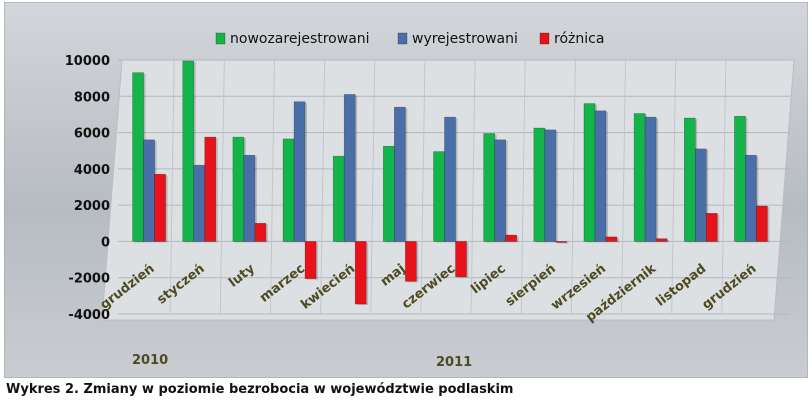  Describe the element at coordinates (454, 362) in the screenshot. I see `year-label: 2011` at that location.